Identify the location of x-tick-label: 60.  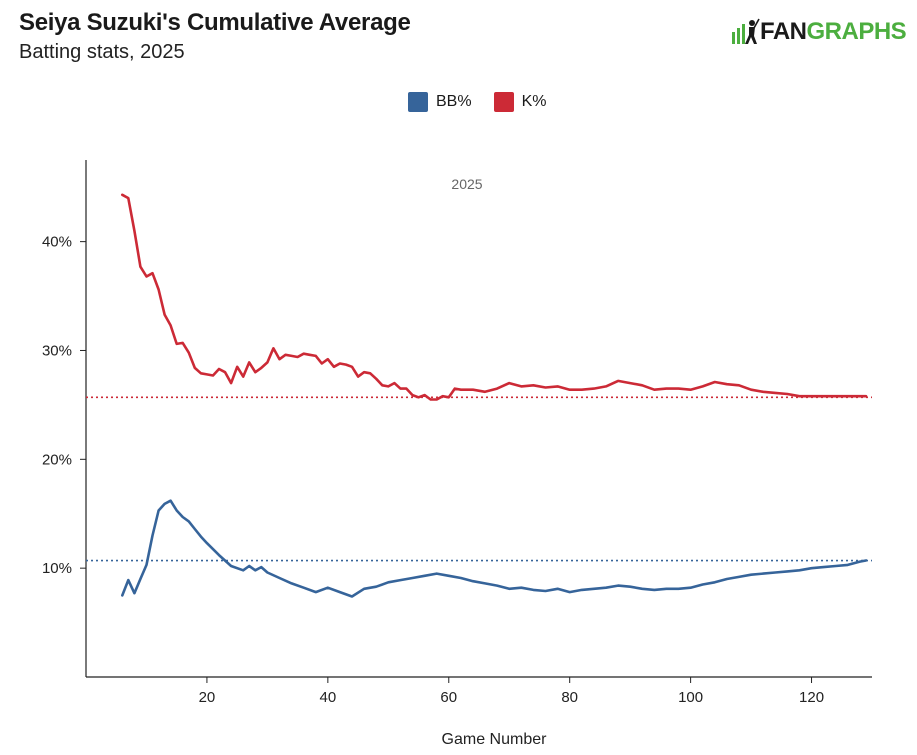
(448, 697).